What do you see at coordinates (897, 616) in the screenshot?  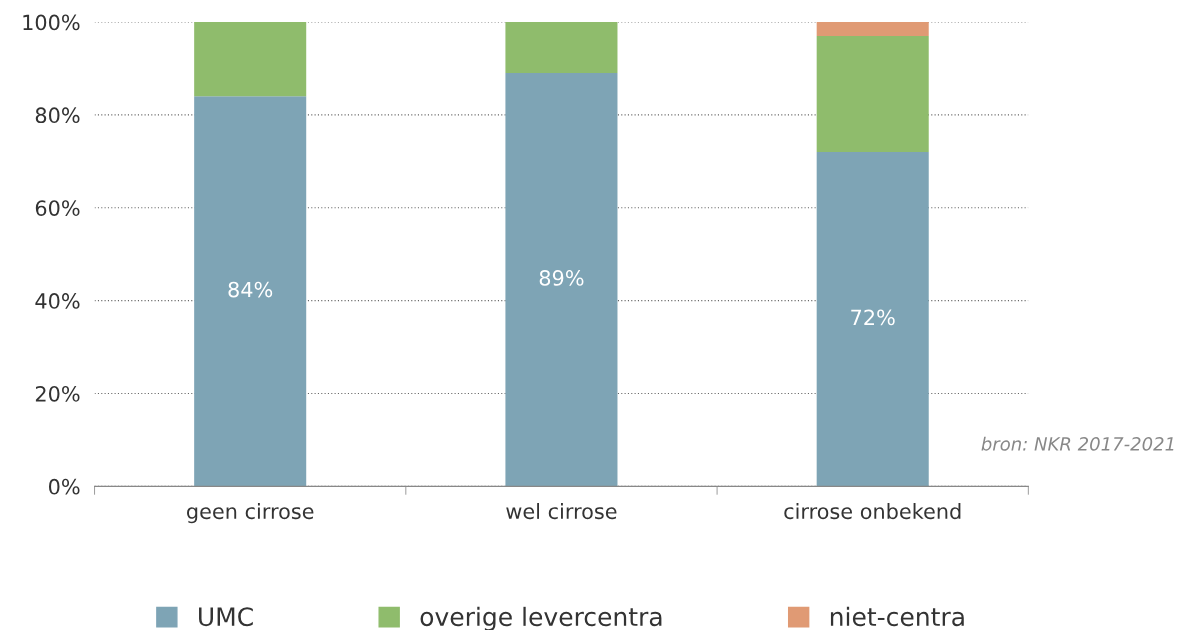 I see `legend-label: niet-centra` at bounding box center [897, 616].